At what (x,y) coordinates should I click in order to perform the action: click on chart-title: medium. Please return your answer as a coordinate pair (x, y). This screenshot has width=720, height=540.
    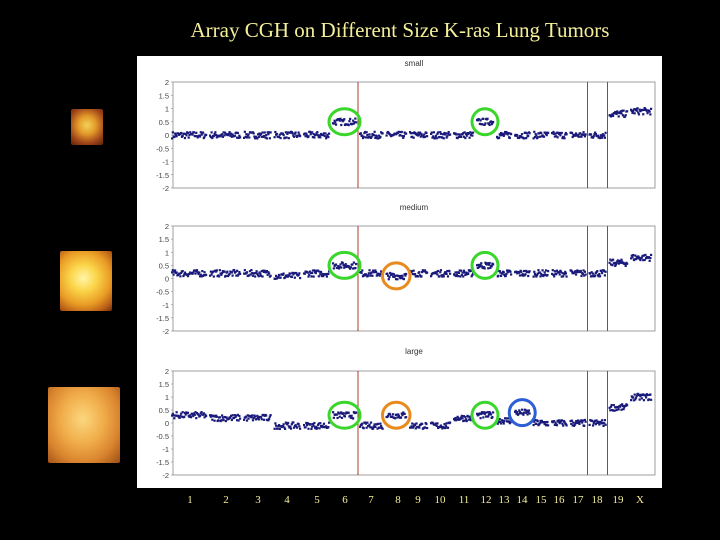
    Looking at the image, I should click on (414, 207).